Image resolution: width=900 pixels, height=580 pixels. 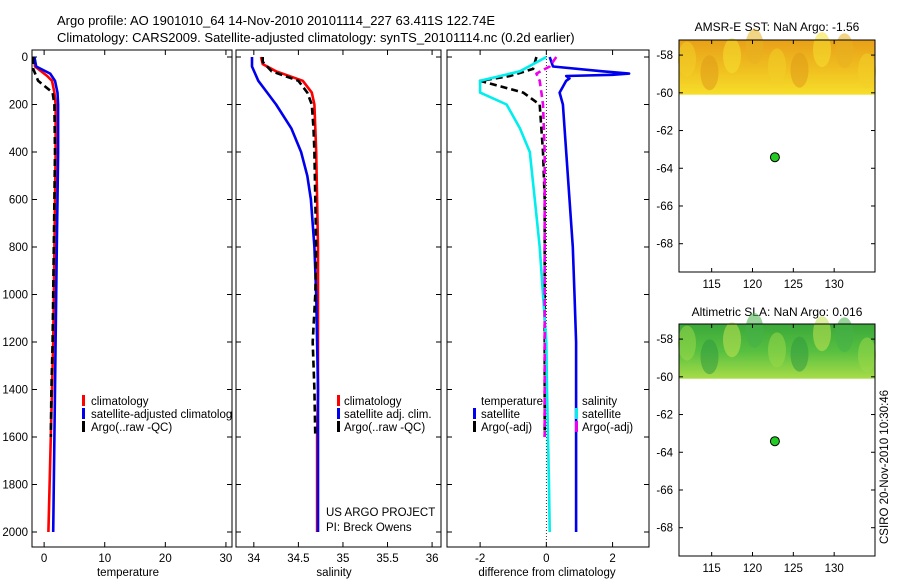 I want to click on x-tick-label: 34, so click(x=253, y=559).